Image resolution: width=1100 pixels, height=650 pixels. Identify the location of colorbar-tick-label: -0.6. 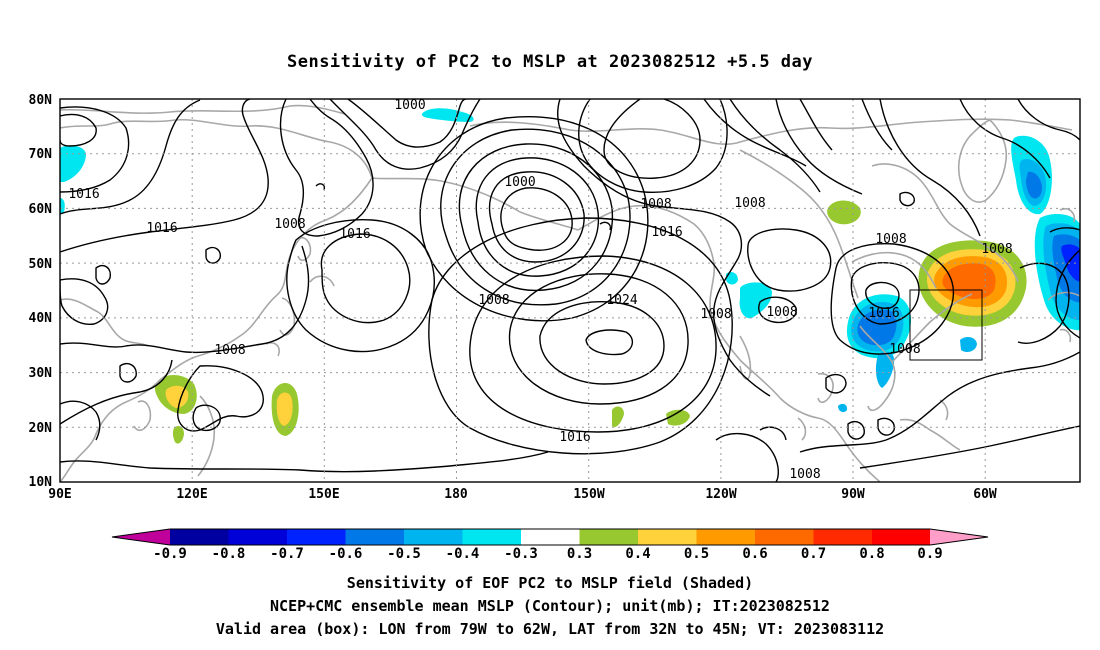
(346, 554).